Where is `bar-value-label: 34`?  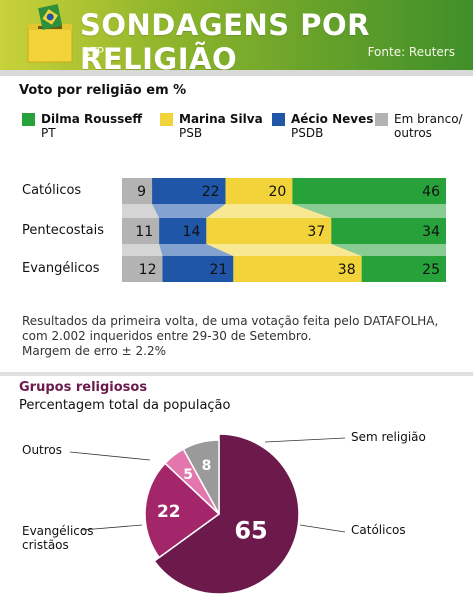 bar-value-label: 34 is located at coordinates (431, 232).